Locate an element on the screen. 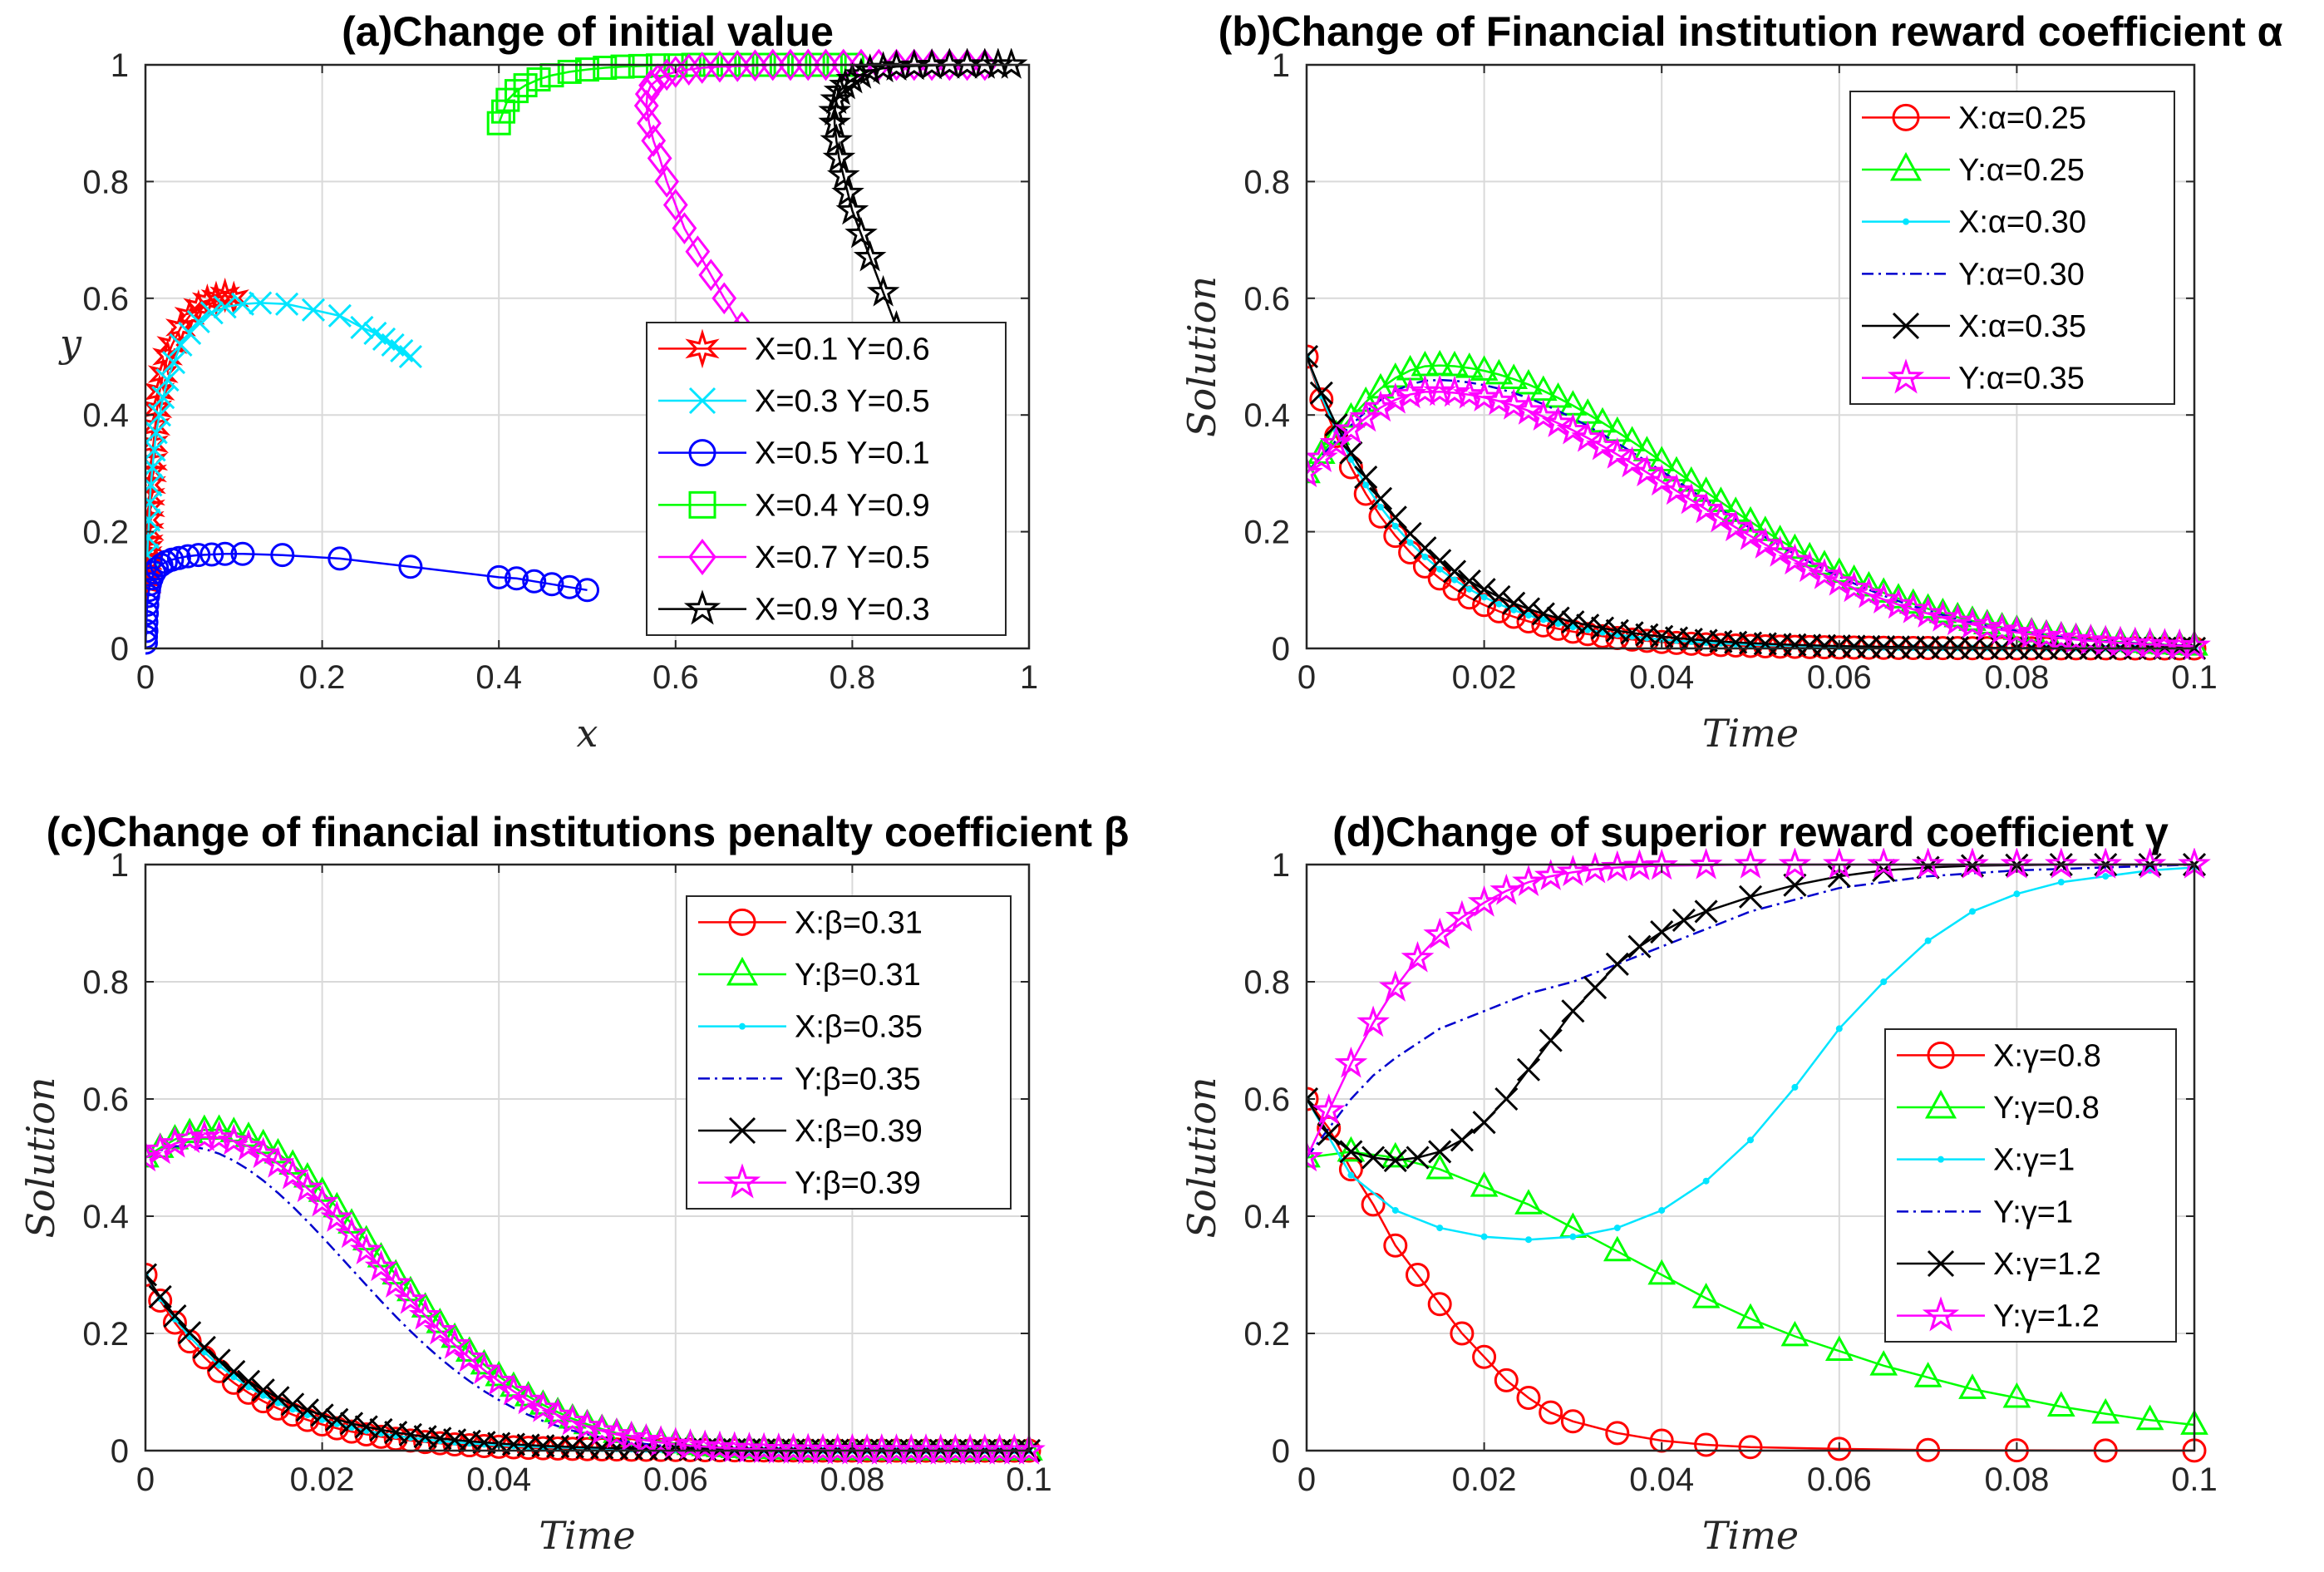 Image resolution: width=2324 pixels, height=1572 pixels. legend-box is located at coordinates (2031, 1185).